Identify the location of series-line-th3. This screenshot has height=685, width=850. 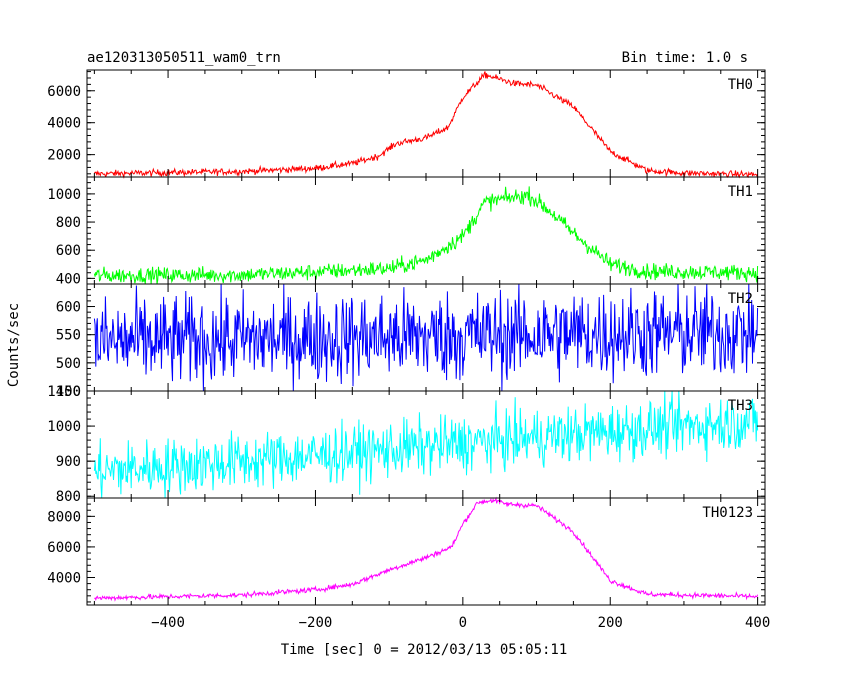
(426, 444).